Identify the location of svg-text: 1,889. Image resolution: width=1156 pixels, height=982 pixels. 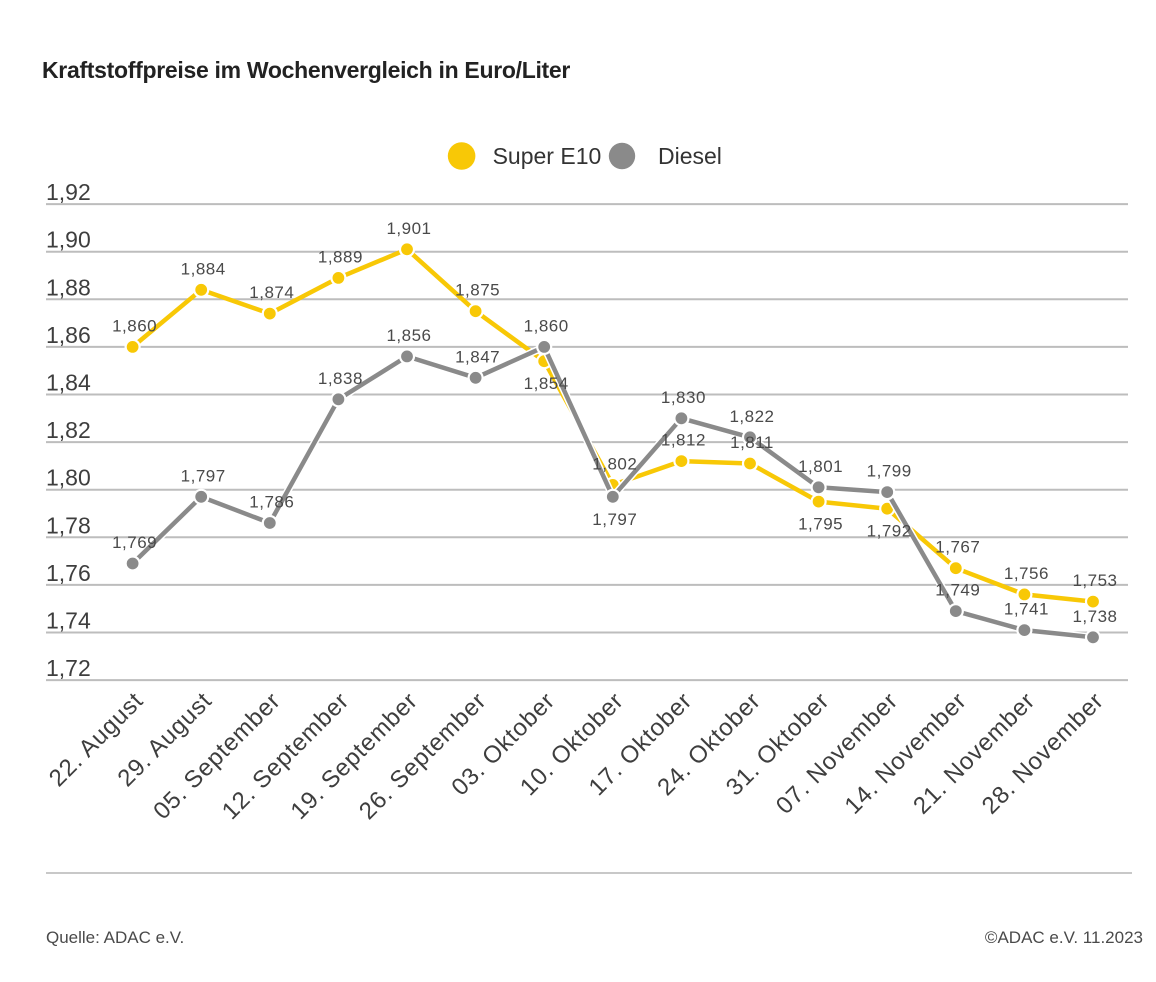
(340, 256).